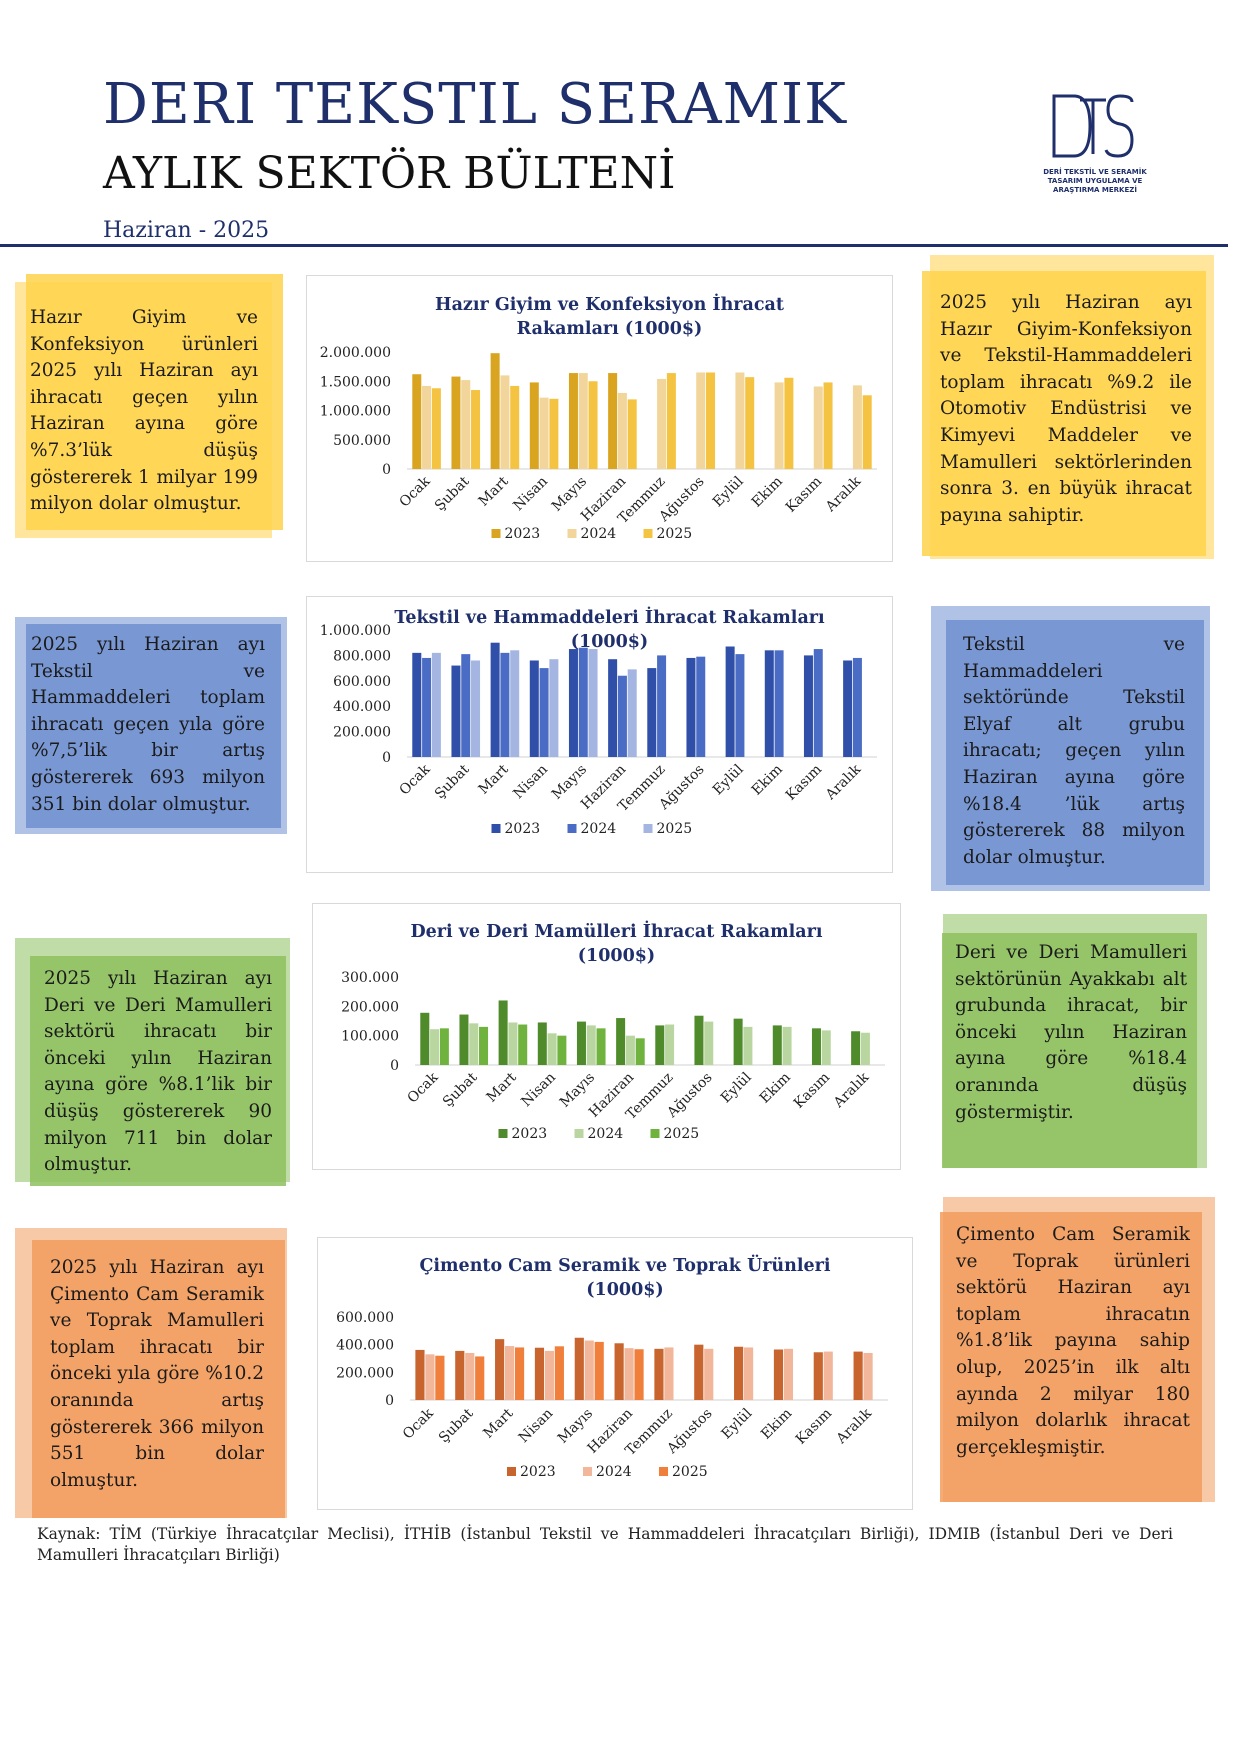 Image resolution: width=1241 pixels, height=1755 pixels. What do you see at coordinates (427, 427) in the screenshot?
I see `bar-2024-Ocak` at bounding box center [427, 427].